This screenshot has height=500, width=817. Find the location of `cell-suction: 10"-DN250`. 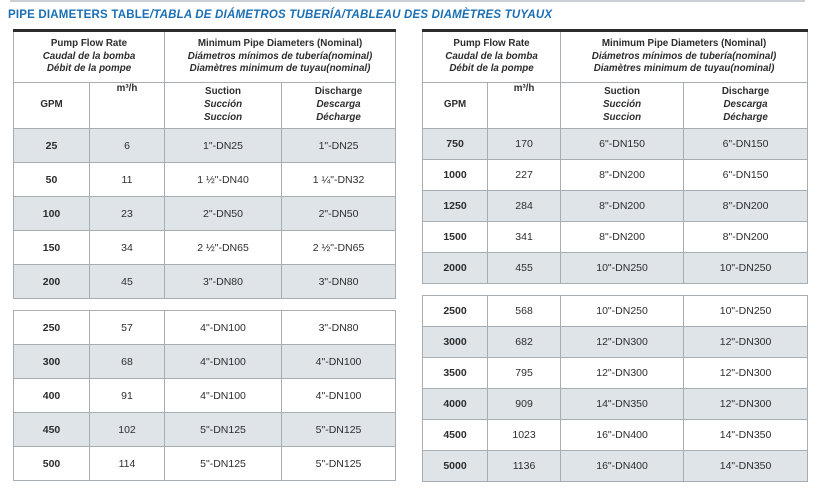

cell-suction: 10"-DN250 is located at coordinates (622, 311).